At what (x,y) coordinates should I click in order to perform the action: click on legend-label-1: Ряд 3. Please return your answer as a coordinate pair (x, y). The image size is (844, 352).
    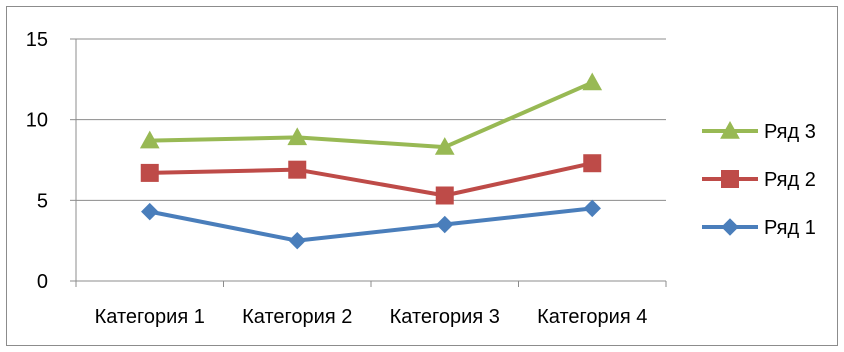
    Looking at the image, I should click on (790, 132).